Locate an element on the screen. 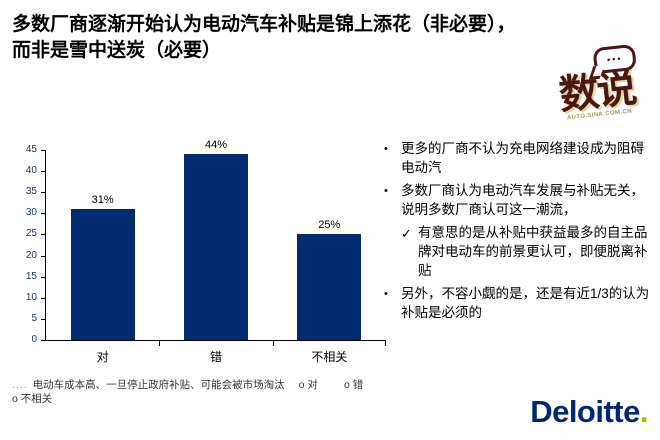  list-item: • 更多的厂商不认为充电网络建设成为阻碍电动汽 is located at coordinates (520, 158).